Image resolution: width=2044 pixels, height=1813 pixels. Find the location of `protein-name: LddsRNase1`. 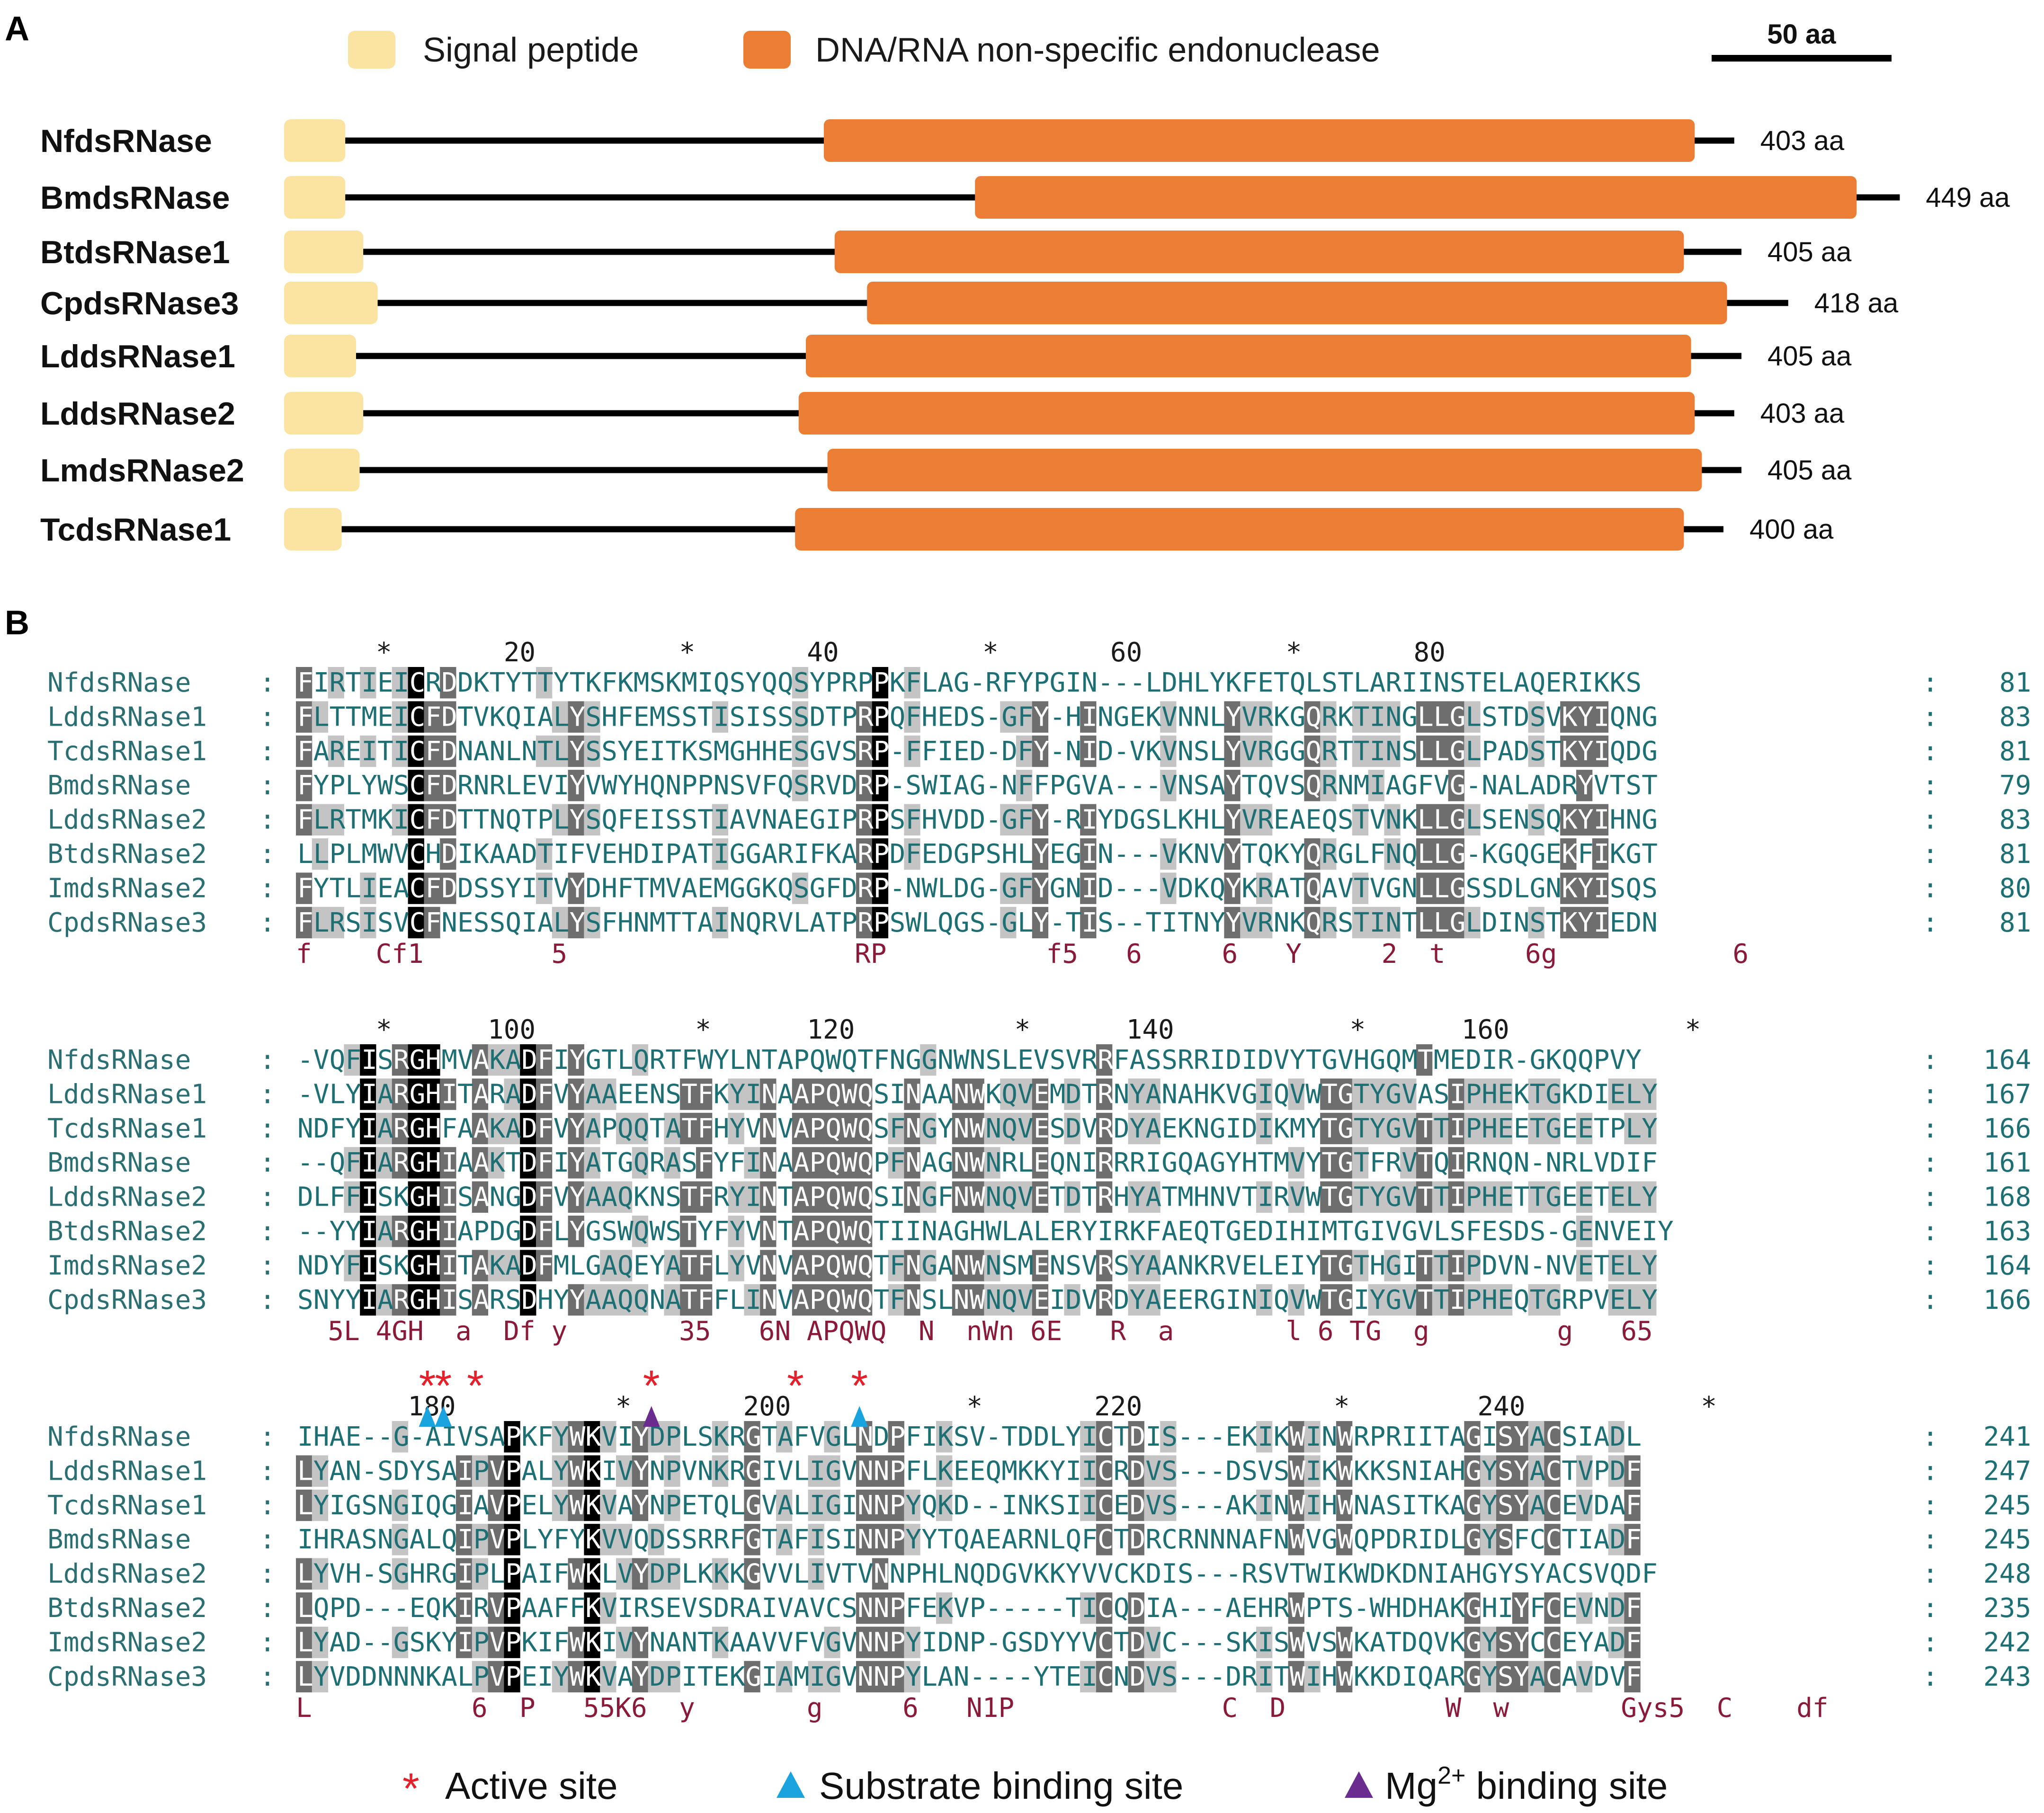

protein-name: LddsRNase1 is located at coordinates (137, 356).